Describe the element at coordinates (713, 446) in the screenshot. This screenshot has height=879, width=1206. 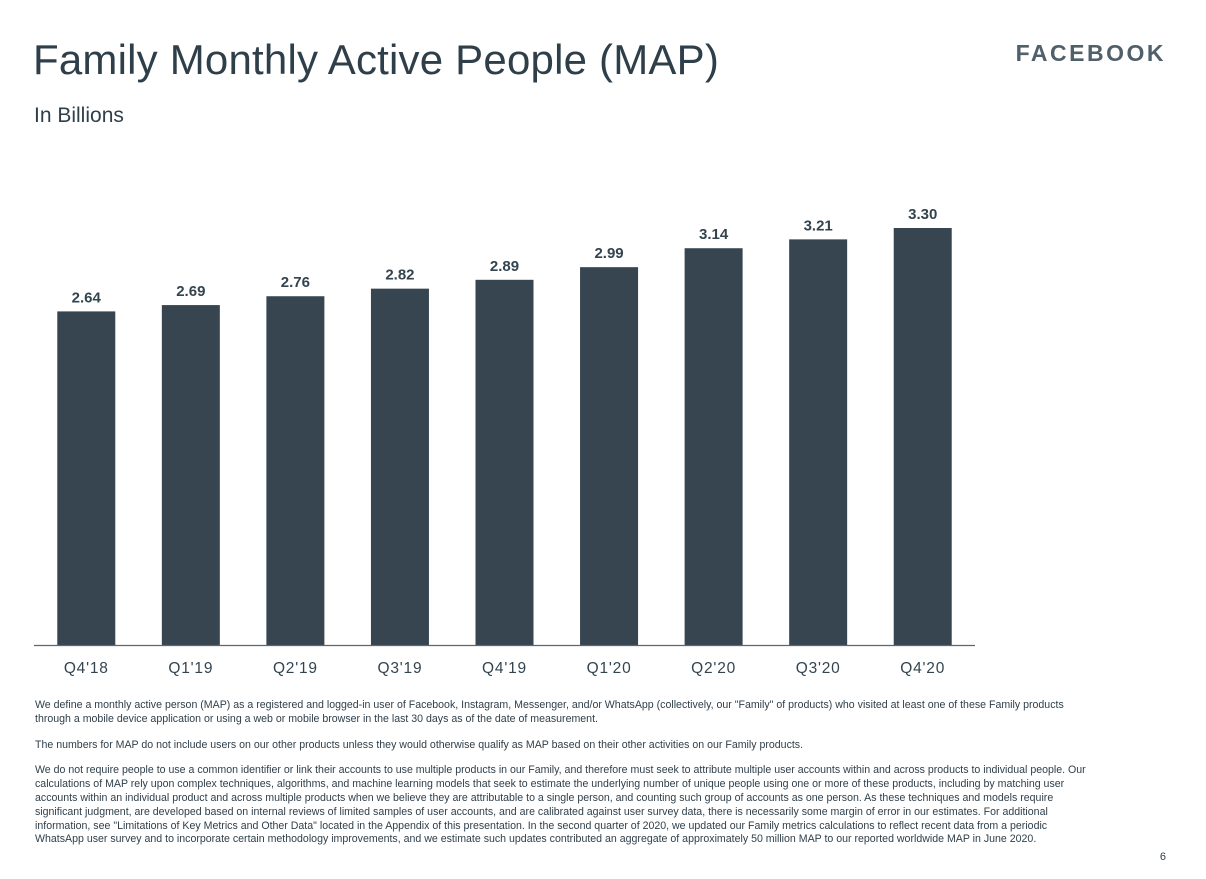
I see `bar-Q2'20` at that location.